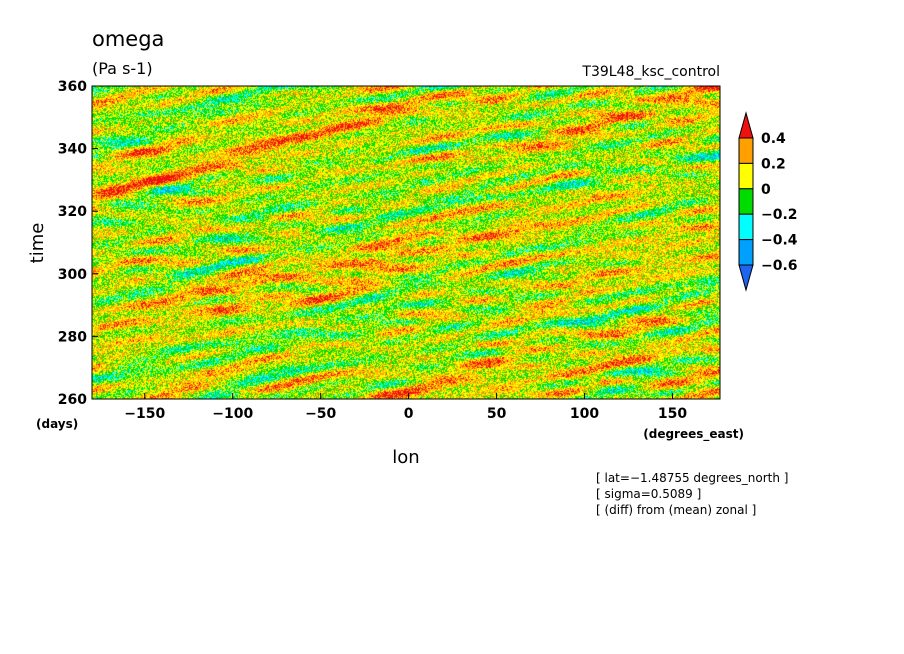 The image size is (904, 654). What do you see at coordinates (746, 278) in the screenshot?
I see `colorbar-extend-min` at bounding box center [746, 278].